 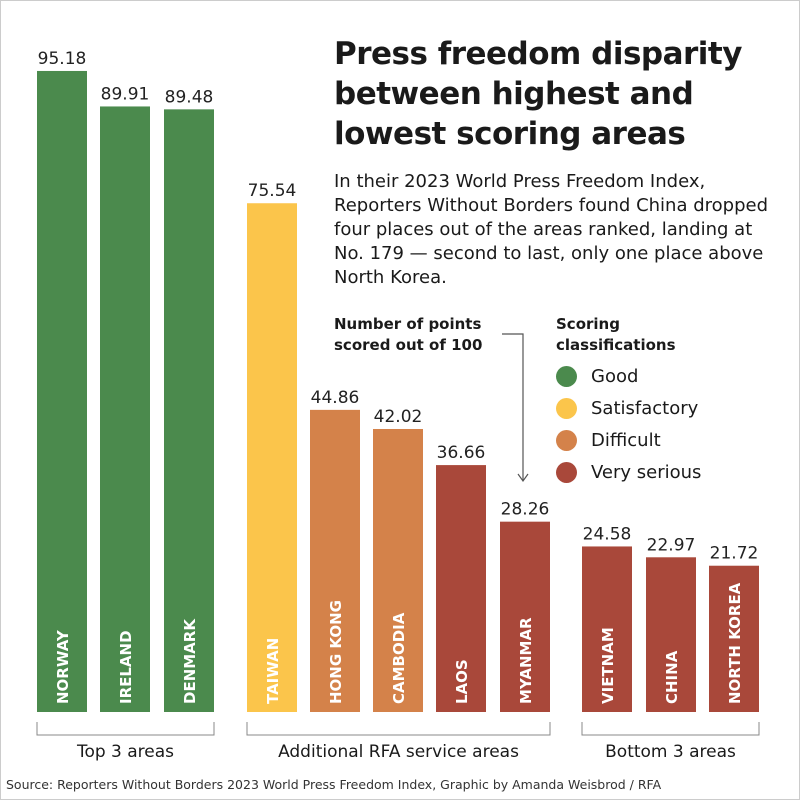 What do you see at coordinates (646, 472) in the screenshot?
I see `legend-label: Very serious` at bounding box center [646, 472].